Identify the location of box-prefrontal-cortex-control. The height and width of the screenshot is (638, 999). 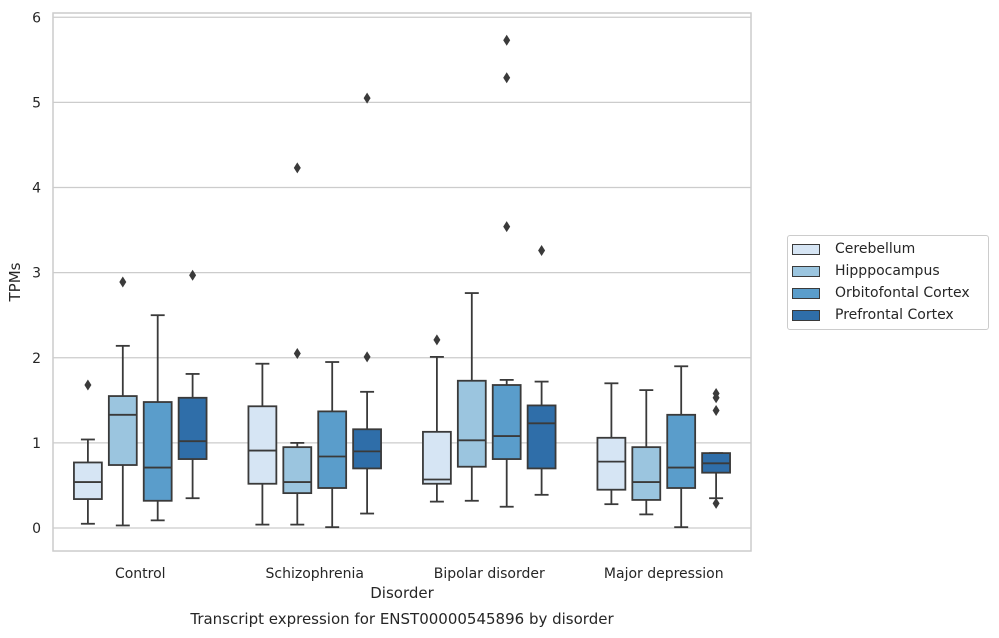
(192, 384).